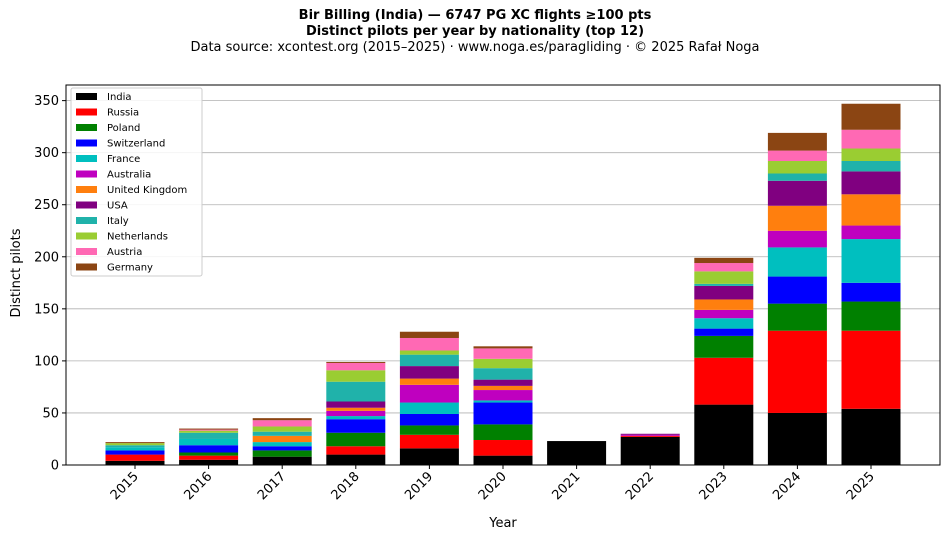 The image size is (950, 539). I want to click on legend-label: Netherlands, so click(137, 237).